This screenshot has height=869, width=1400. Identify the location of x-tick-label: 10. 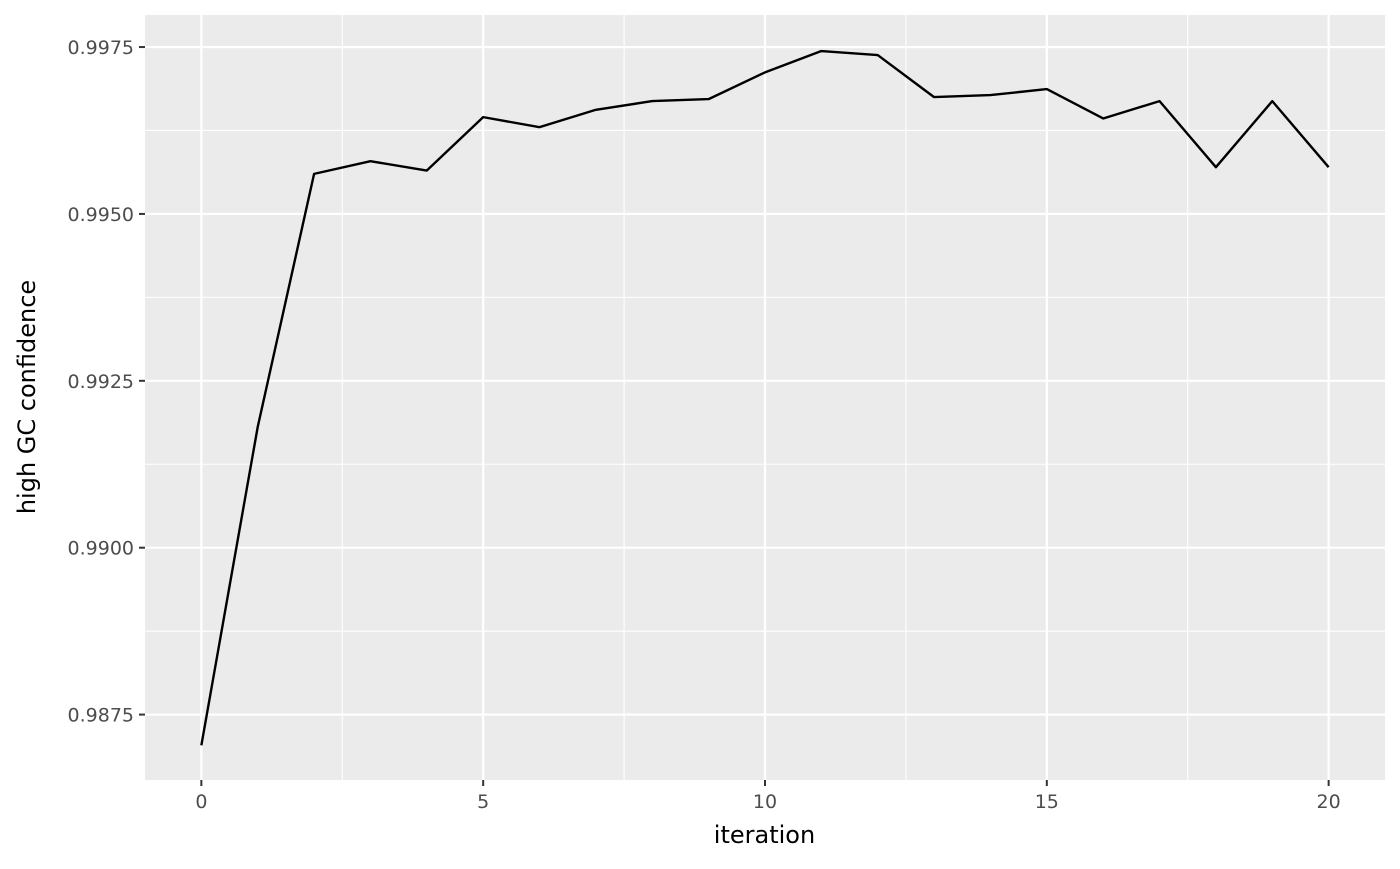
(765, 802).